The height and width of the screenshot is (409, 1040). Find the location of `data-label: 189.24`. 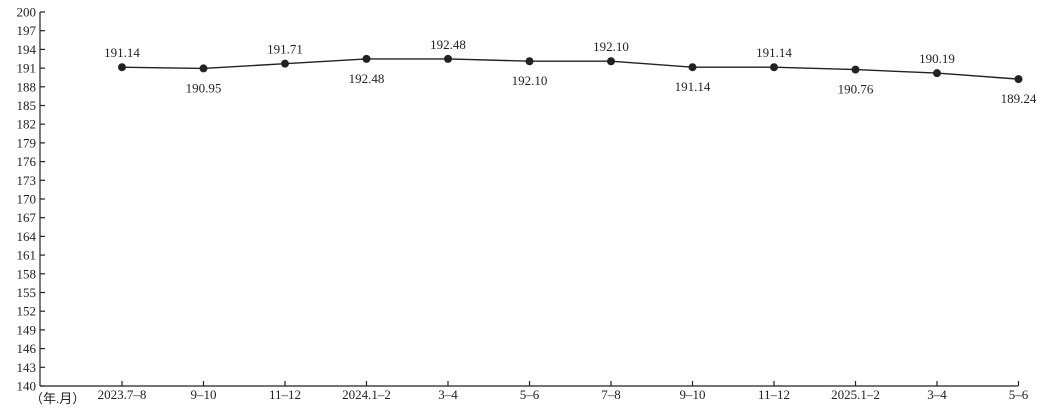

data-label: 189.24 is located at coordinates (1019, 98).